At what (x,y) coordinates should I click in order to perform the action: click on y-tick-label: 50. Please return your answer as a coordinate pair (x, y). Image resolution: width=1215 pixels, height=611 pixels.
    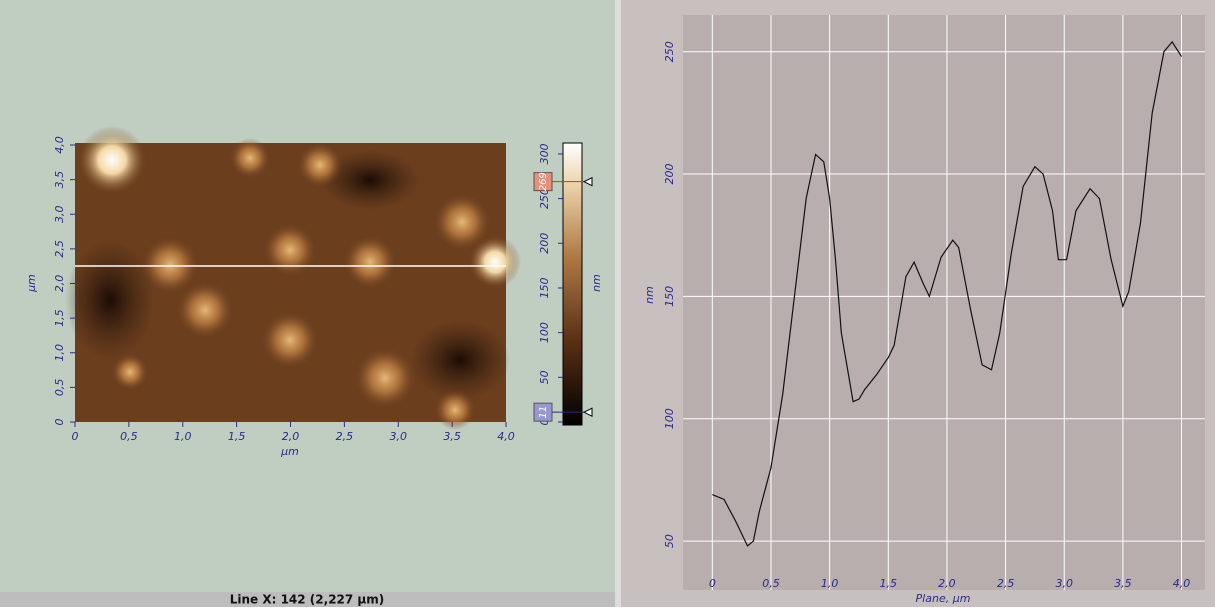
    Looking at the image, I should click on (669, 541).